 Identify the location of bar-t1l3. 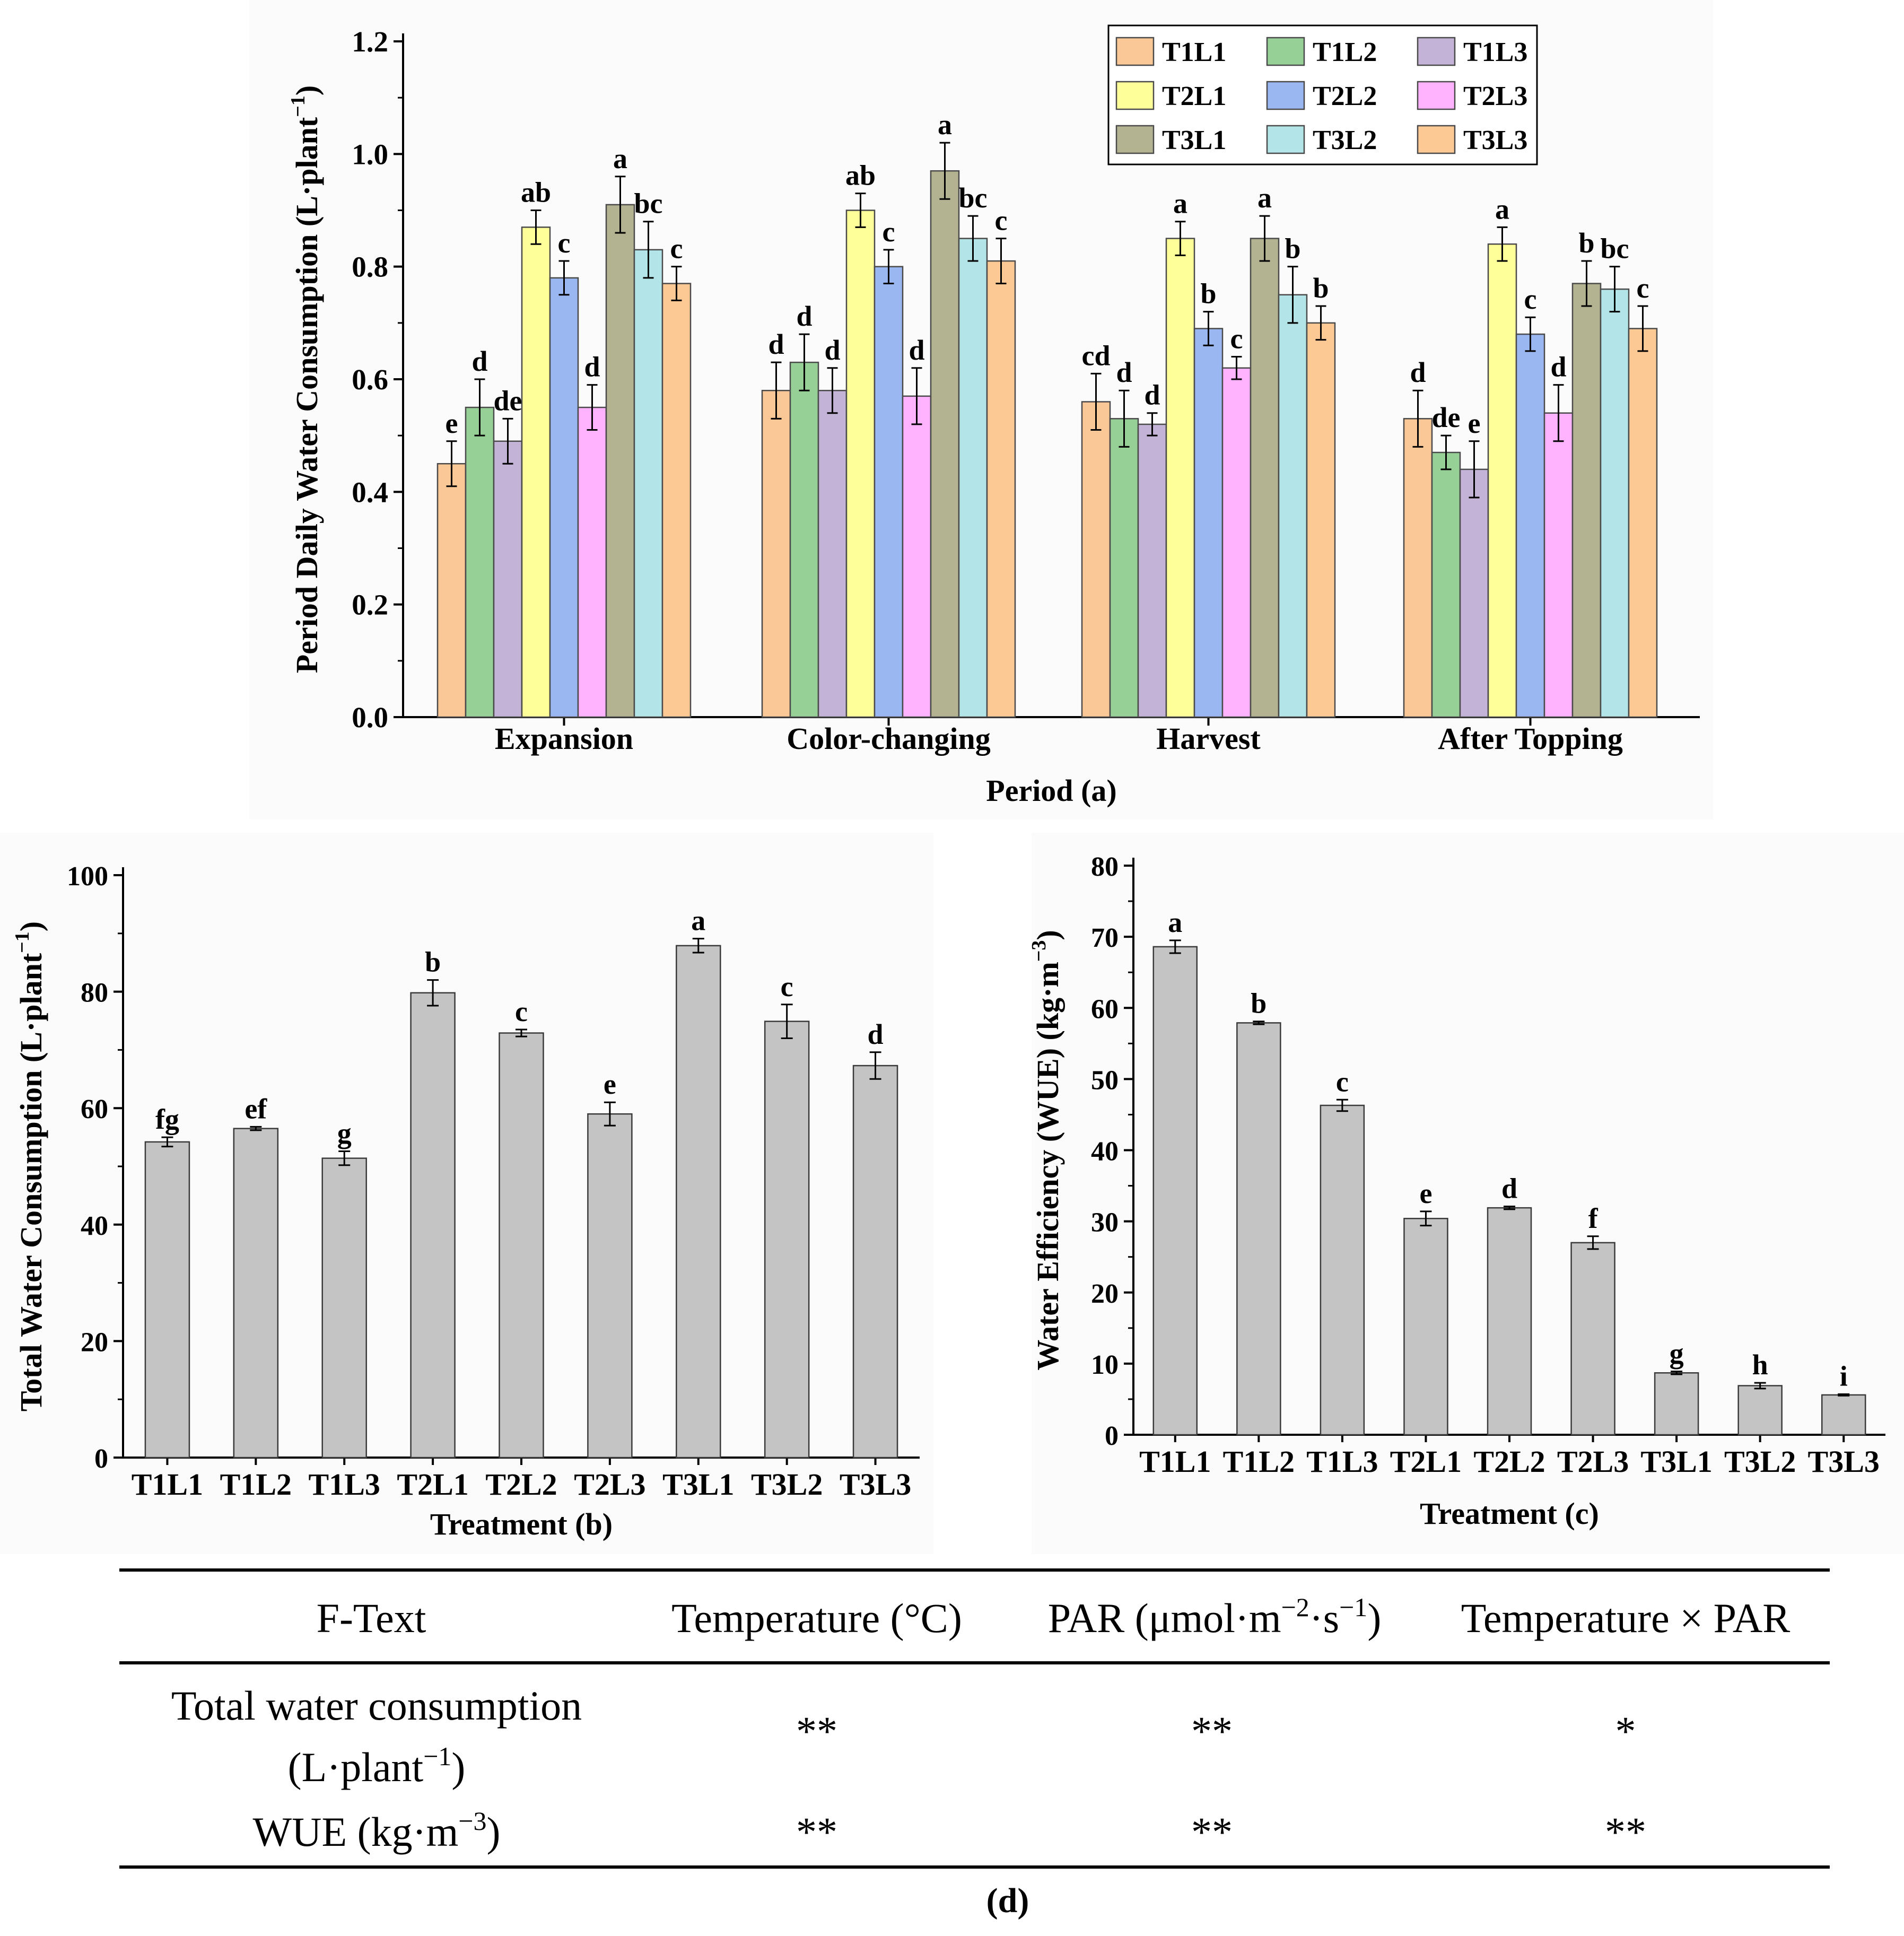
(832, 553).